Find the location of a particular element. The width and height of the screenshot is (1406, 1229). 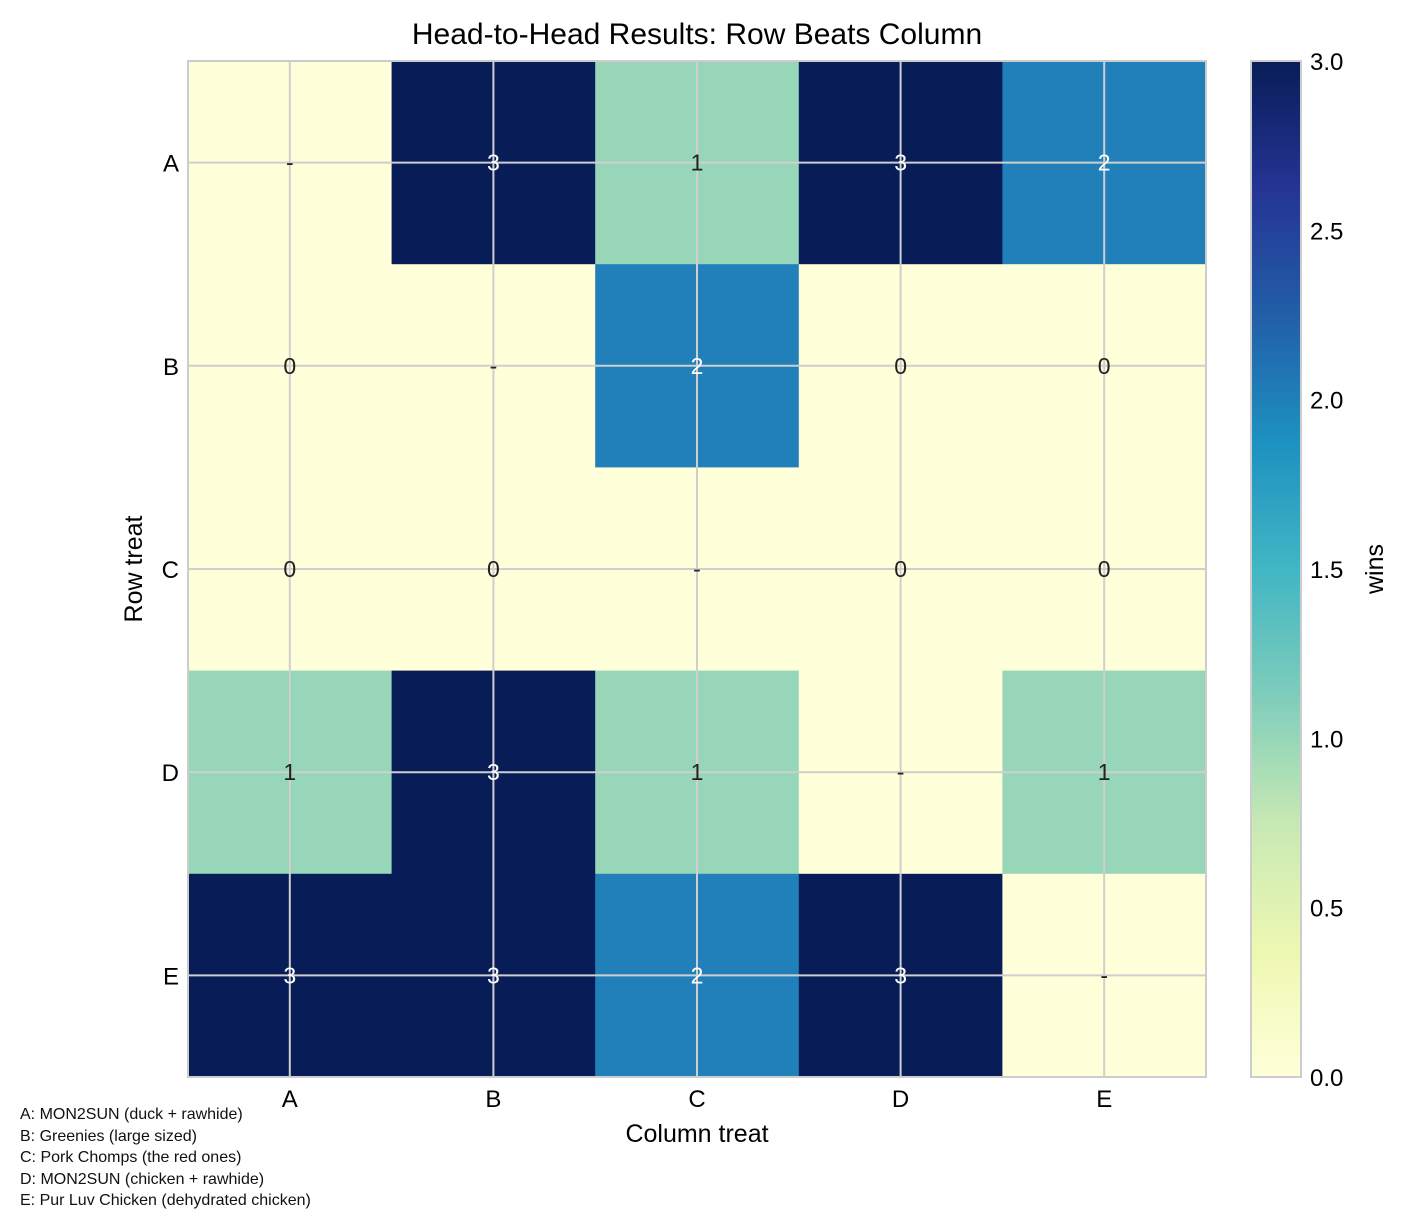

cell-value-A-C: 1 is located at coordinates (697, 163).